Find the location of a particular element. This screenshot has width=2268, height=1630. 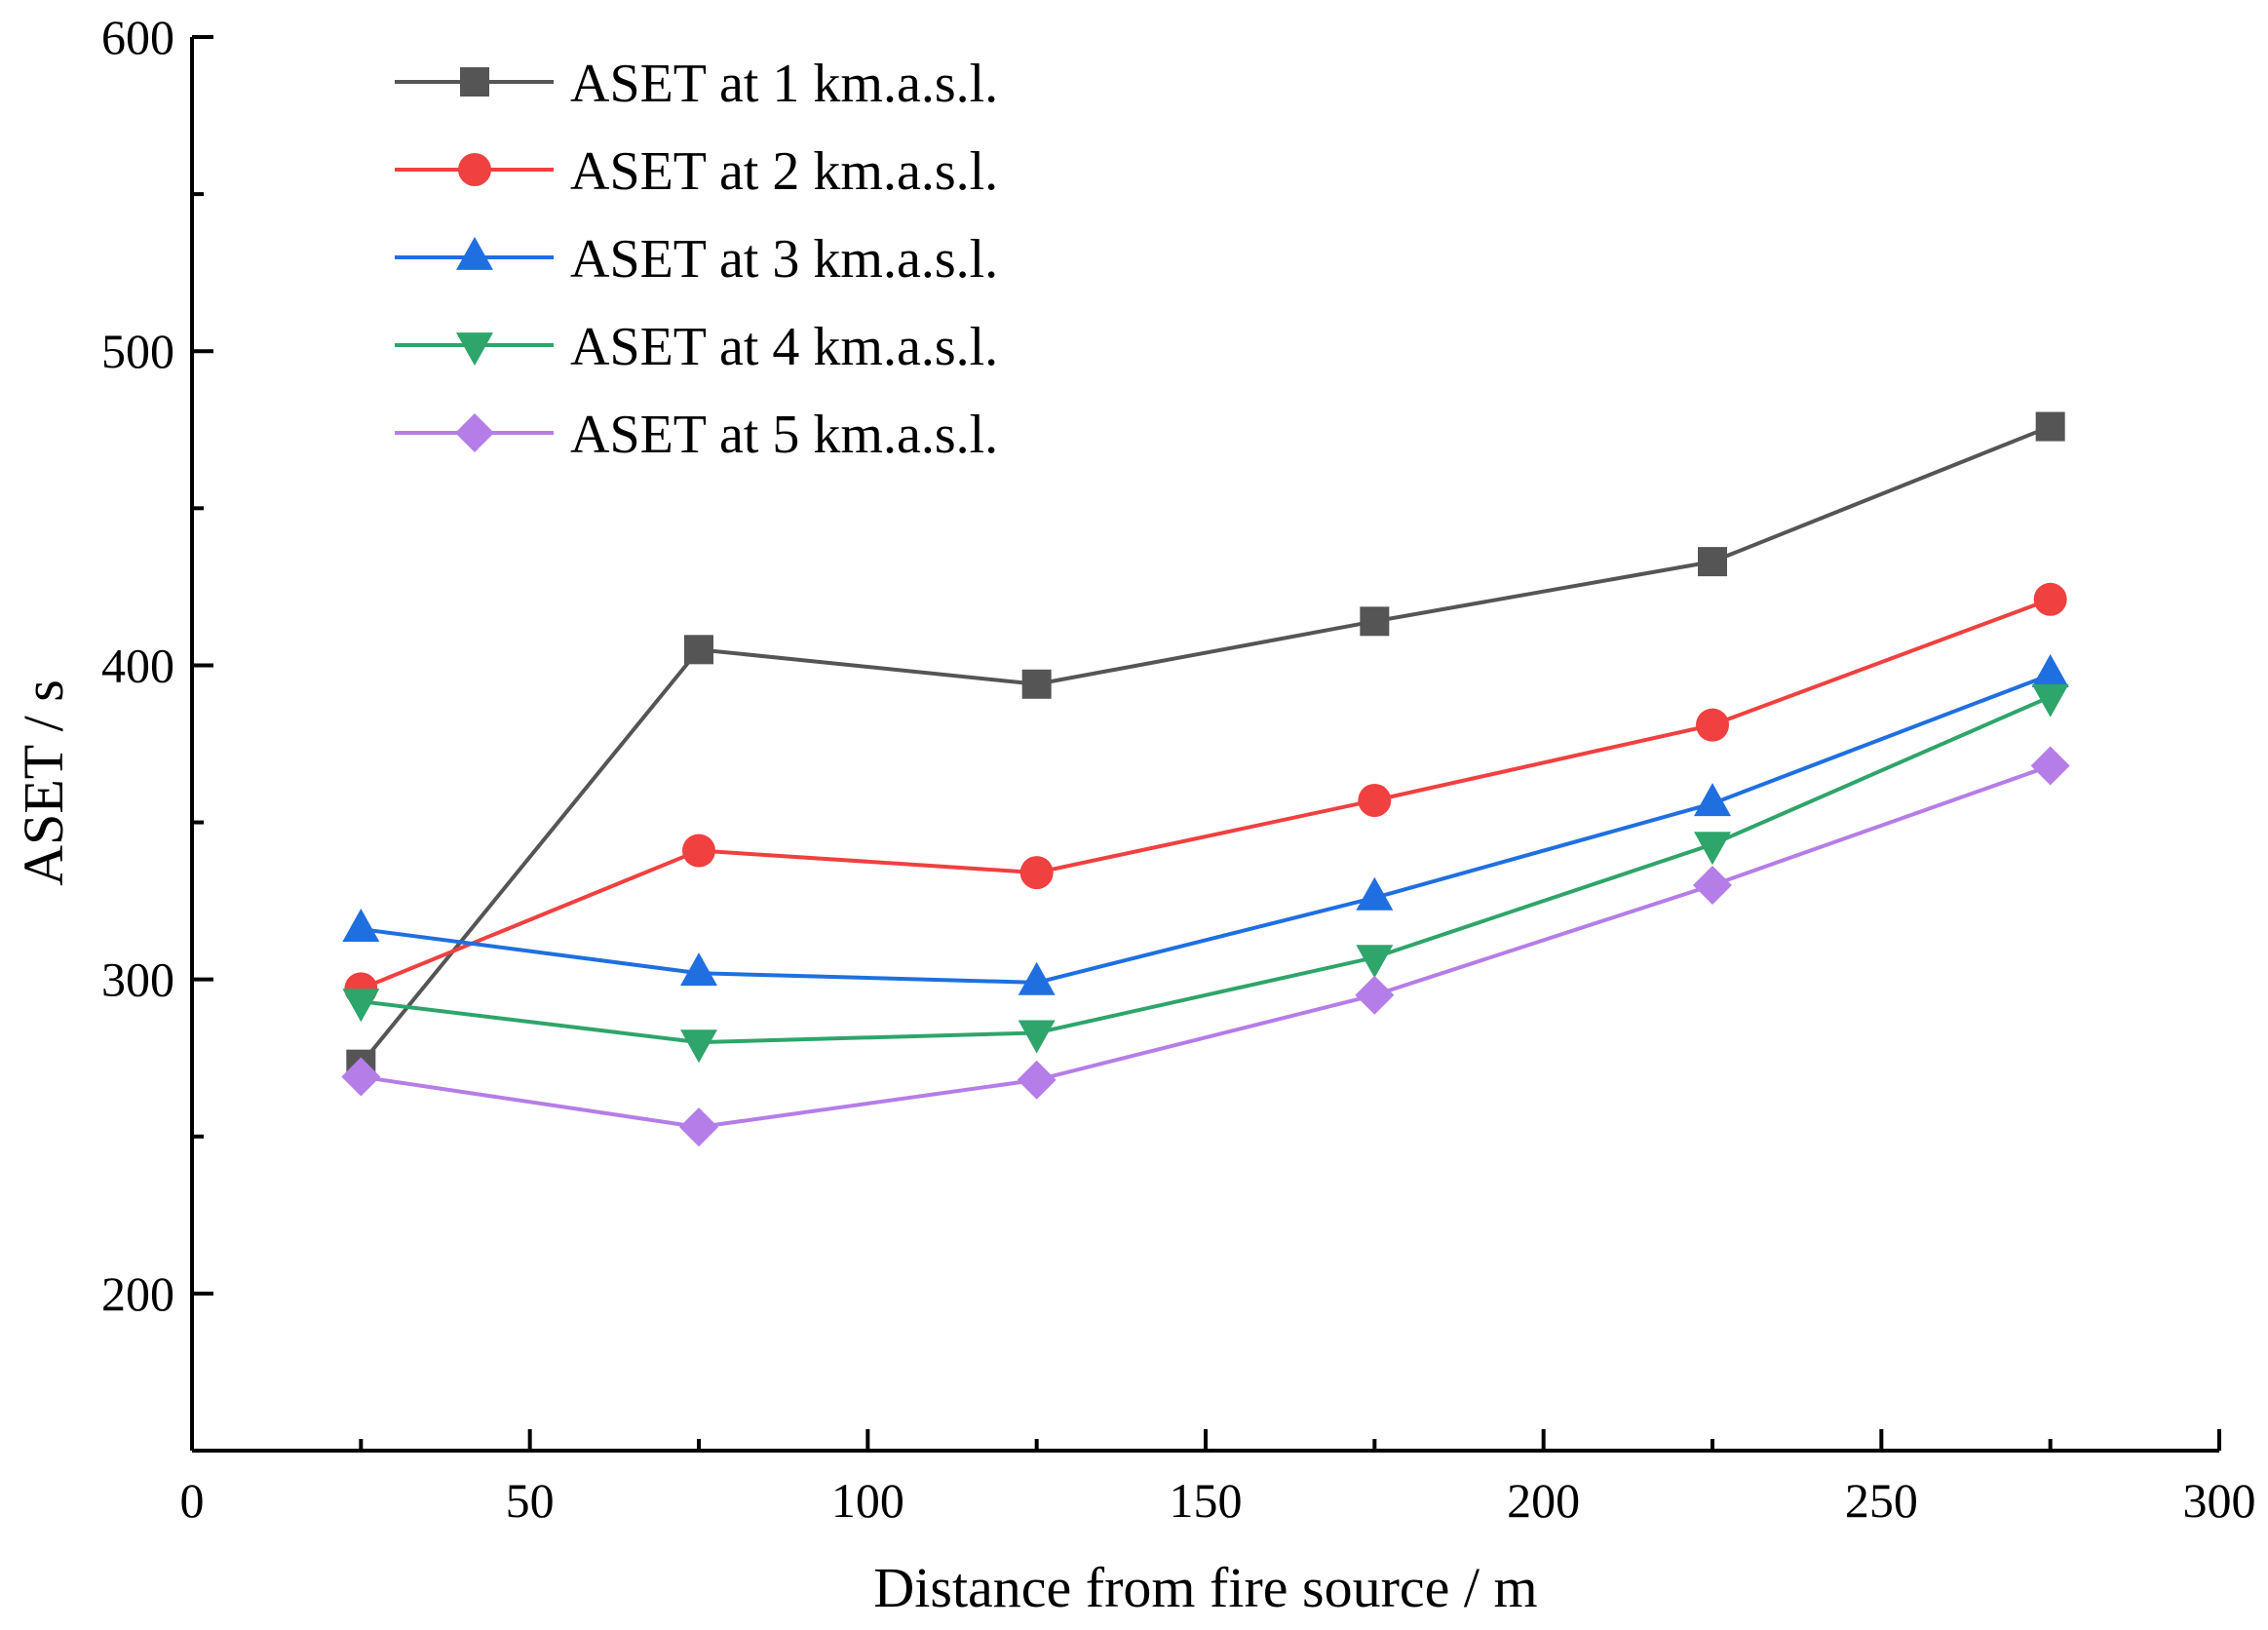

legend-item: ASET at 4 km.a.s.l. is located at coordinates (696, 347).